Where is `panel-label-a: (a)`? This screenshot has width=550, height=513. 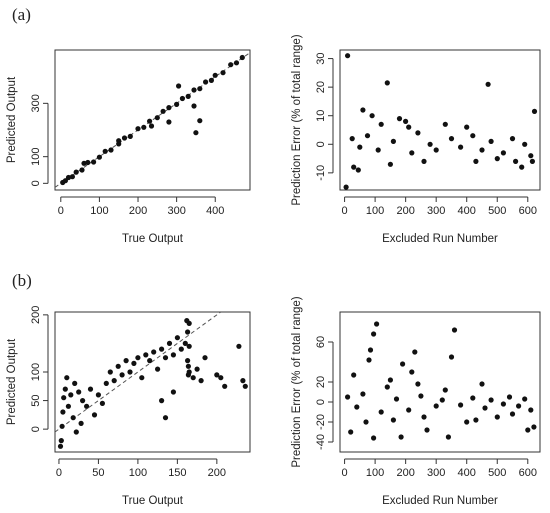 panel-label-a: (a) is located at coordinates (21, 14).